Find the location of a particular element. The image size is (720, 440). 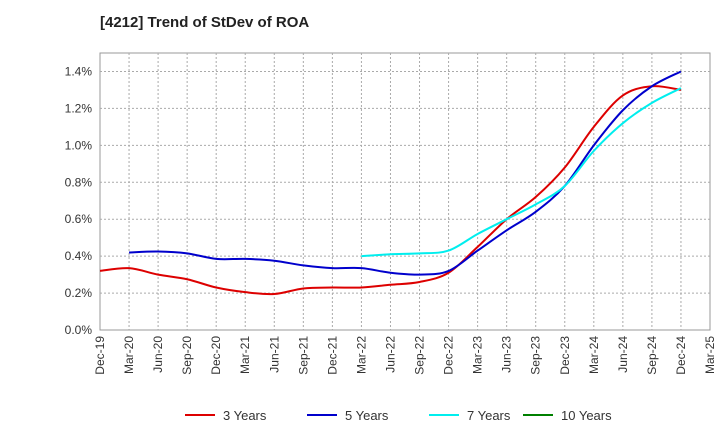

x-tick-label: Sep-24 is located at coordinates (652, 355).